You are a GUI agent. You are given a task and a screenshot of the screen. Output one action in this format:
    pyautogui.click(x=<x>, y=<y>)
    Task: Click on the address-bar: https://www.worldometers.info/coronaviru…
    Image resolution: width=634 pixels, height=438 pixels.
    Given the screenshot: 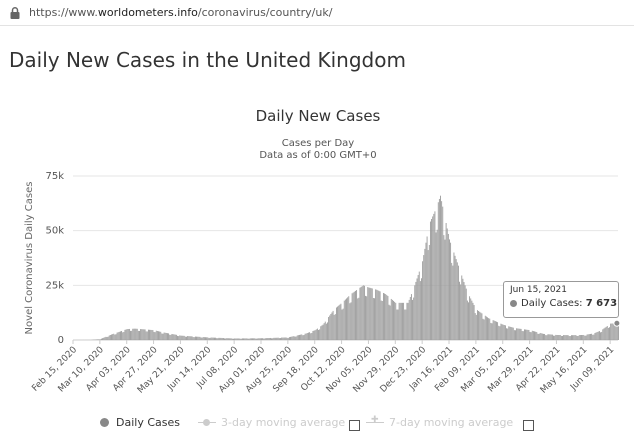 What is the action you would take?
    pyautogui.click(x=317, y=13)
    